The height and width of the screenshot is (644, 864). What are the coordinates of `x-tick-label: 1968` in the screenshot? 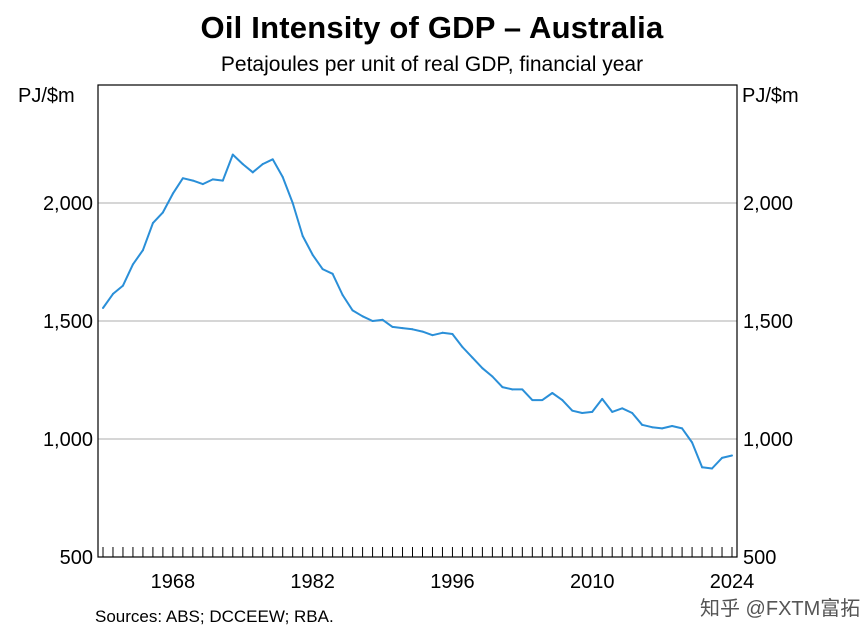 It's located at (173, 582).